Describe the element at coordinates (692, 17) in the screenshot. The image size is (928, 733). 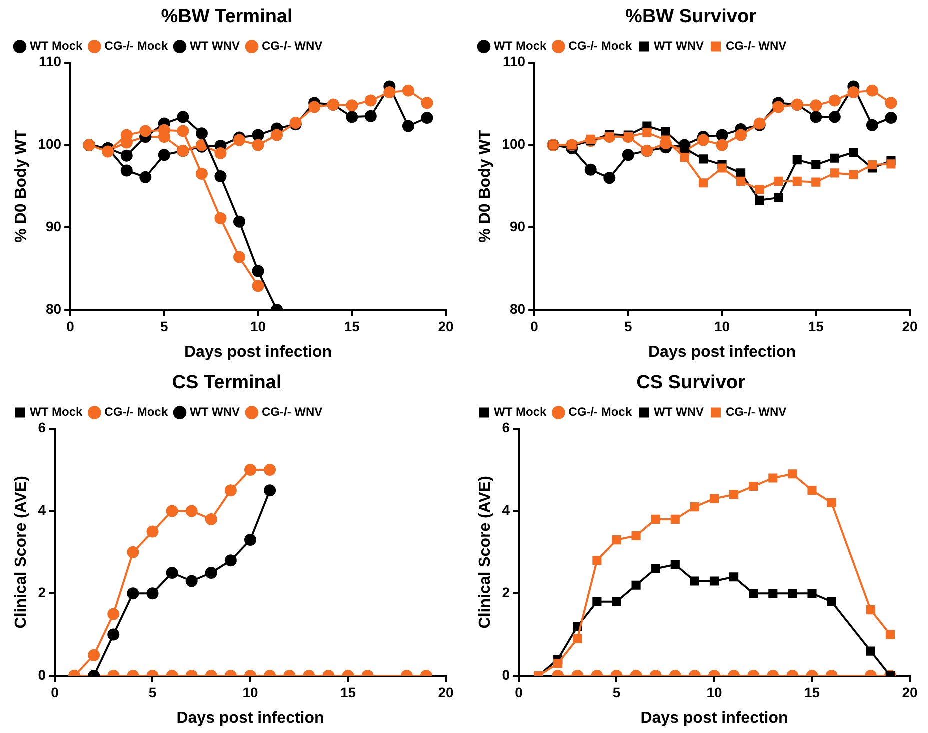
I see `chart-title: %BW Survivor` at that location.